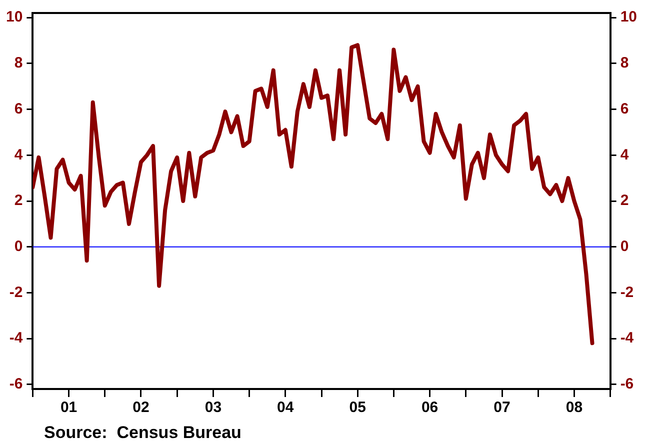  What do you see at coordinates (141, 407) in the screenshot?
I see `x-tick-label: 02` at bounding box center [141, 407].